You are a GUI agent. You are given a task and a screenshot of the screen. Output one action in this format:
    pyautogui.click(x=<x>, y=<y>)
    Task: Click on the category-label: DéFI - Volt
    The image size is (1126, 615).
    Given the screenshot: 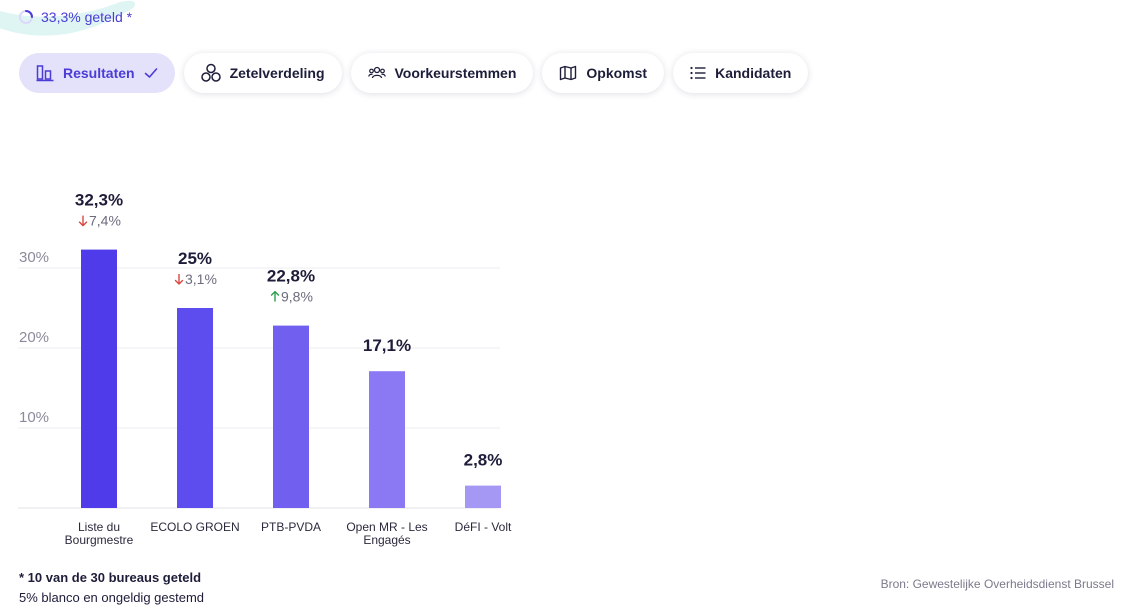 What is the action you would take?
    pyautogui.click(x=483, y=527)
    